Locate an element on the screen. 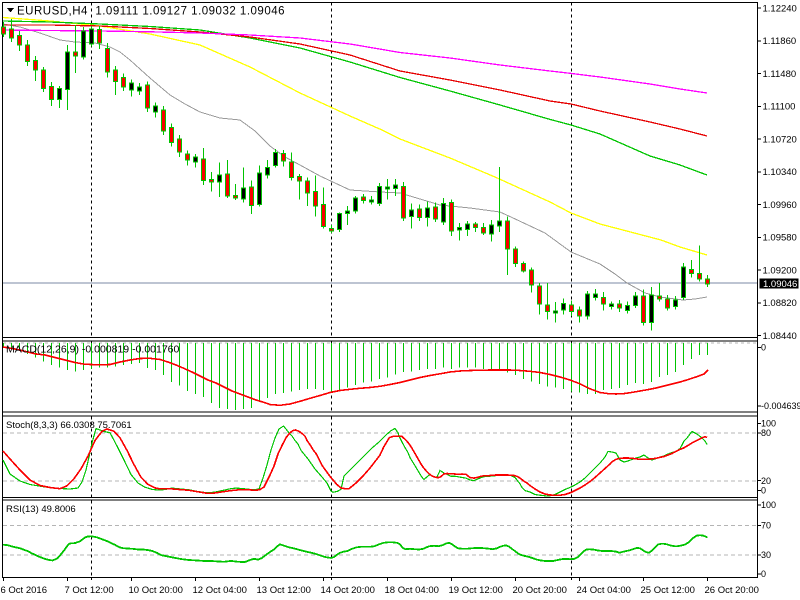 This screenshot has height=600, width=800. svg-text: 30 is located at coordinates (766, 555).